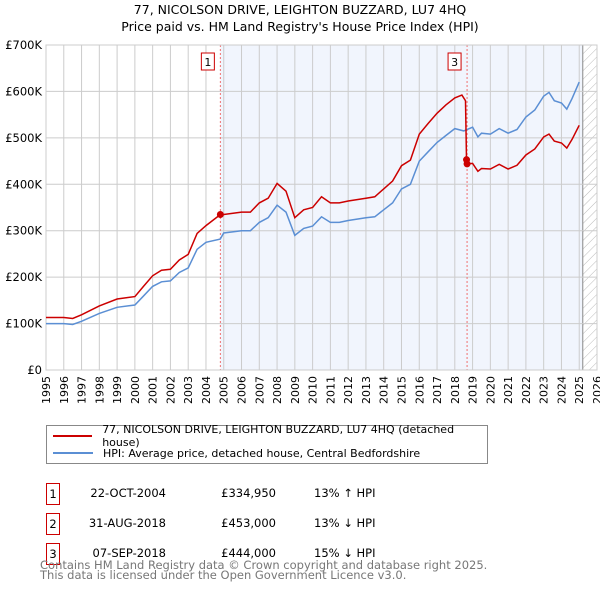 The height and width of the screenshot is (590, 600). What do you see at coordinates (345, 493) in the screenshot?
I see `sale-hpi-diff: 13% ↑ HPI` at bounding box center [345, 493].